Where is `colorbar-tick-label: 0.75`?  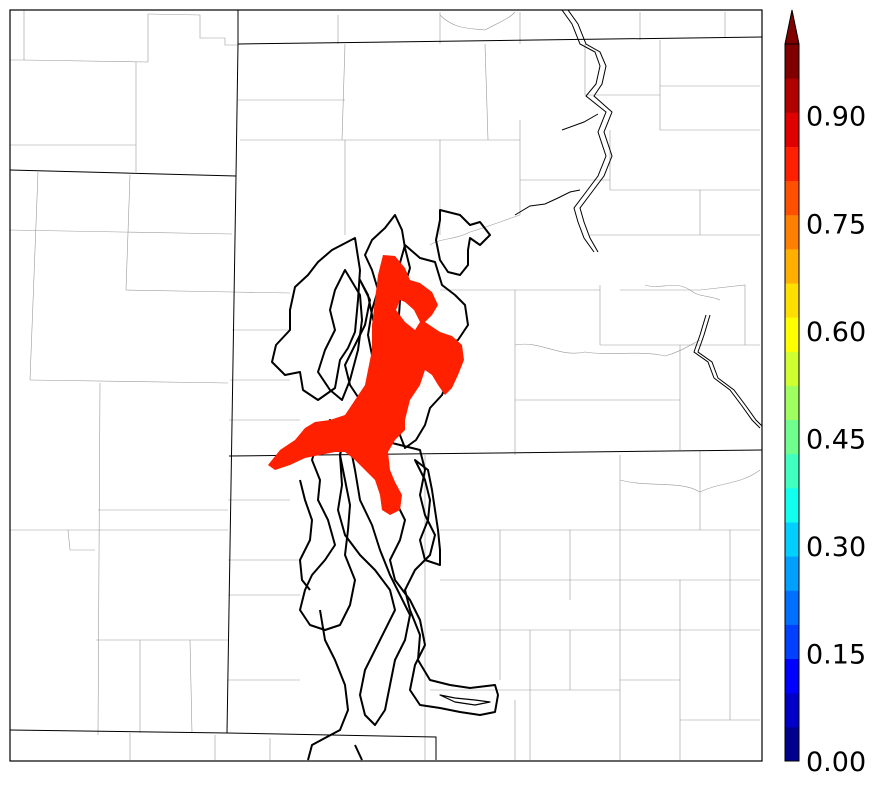
colorbar-tick-label: 0.75 is located at coordinates (836, 224).